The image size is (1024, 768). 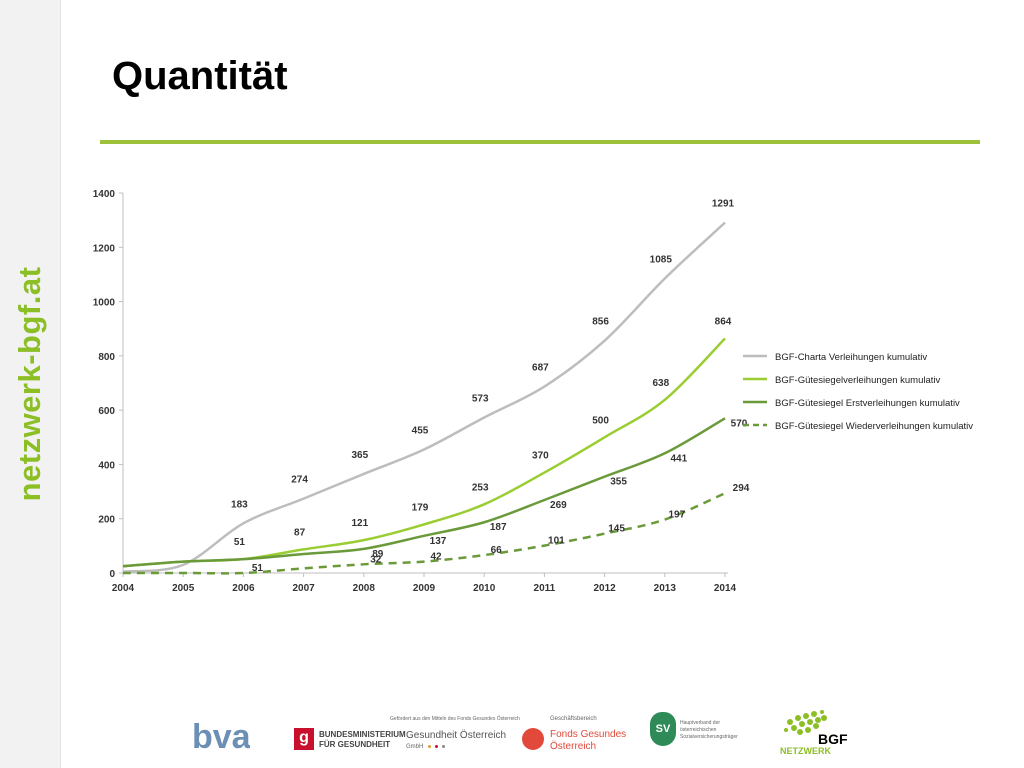 I want to click on y-tick-label: 1400, so click(x=104, y=194).